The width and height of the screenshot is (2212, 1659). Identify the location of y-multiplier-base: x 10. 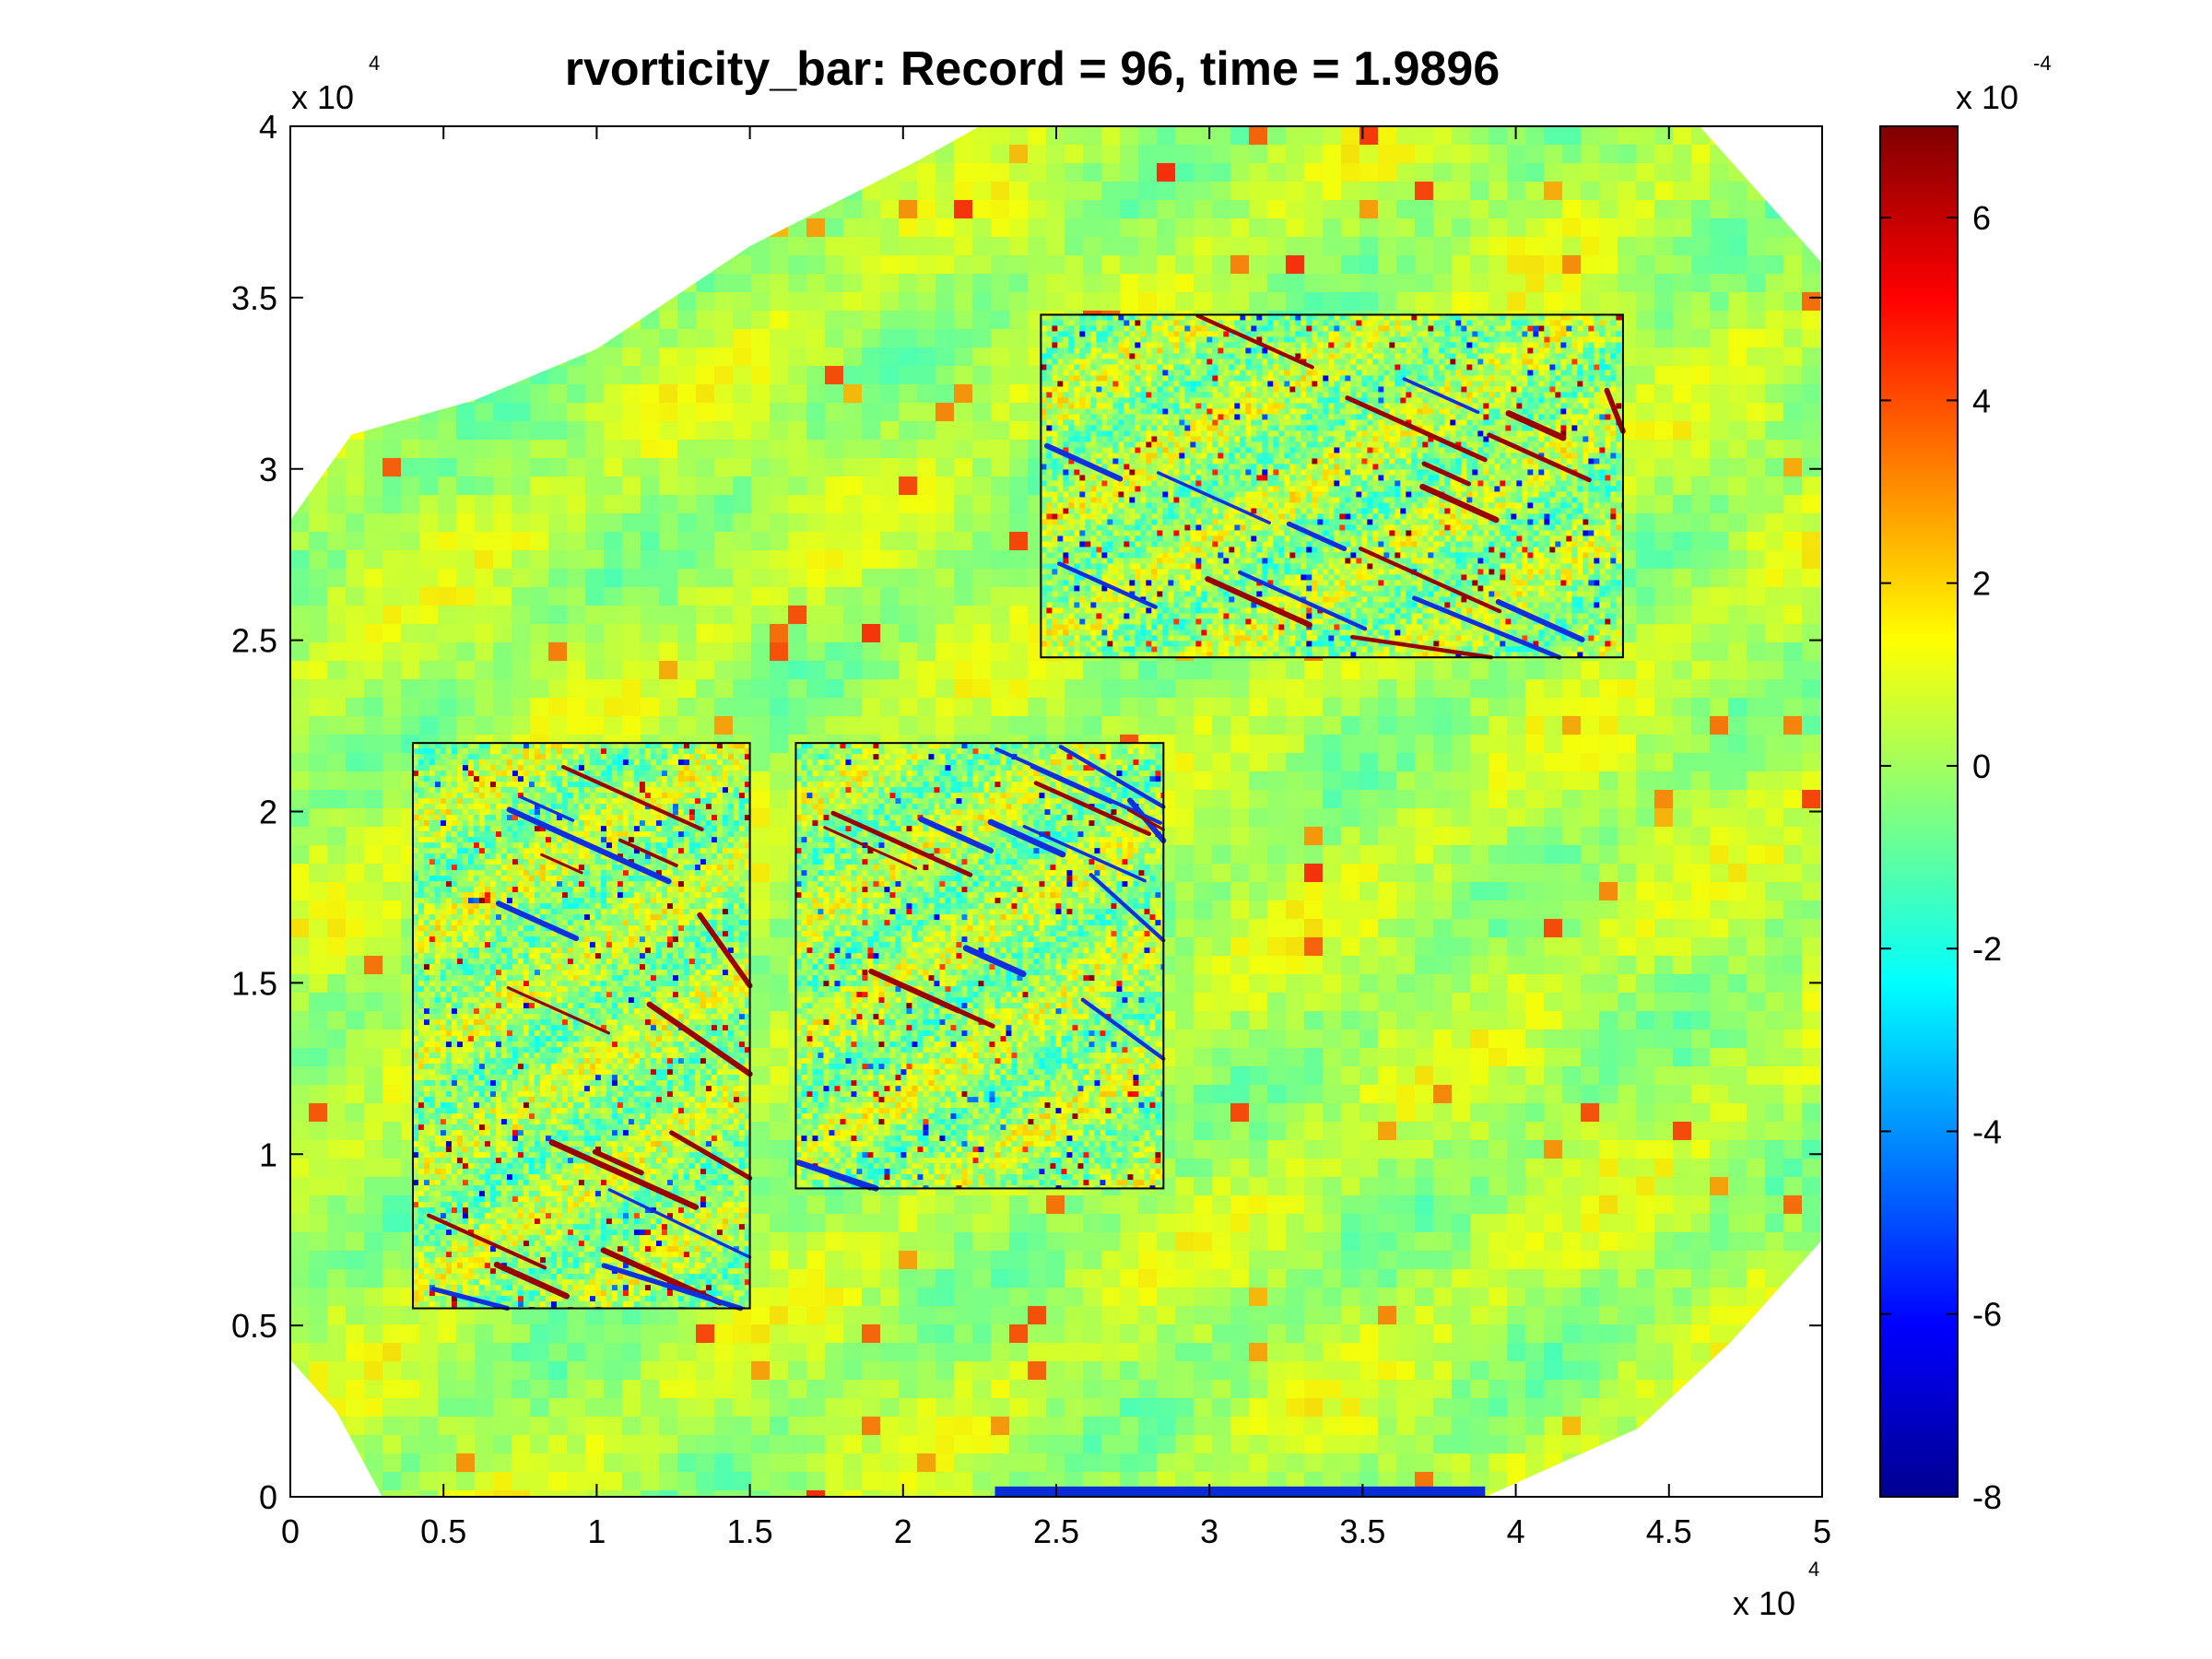
(322, 97).